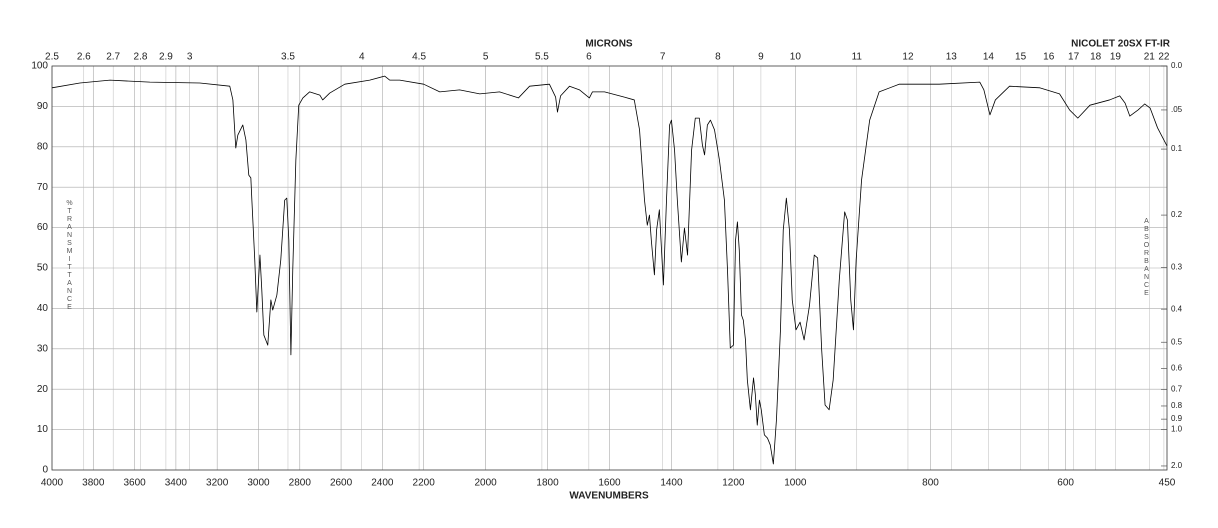 The width and height of the screenshot is (1218, 528). I want to click on x2-tick-label: 21, so click(1150, 57).